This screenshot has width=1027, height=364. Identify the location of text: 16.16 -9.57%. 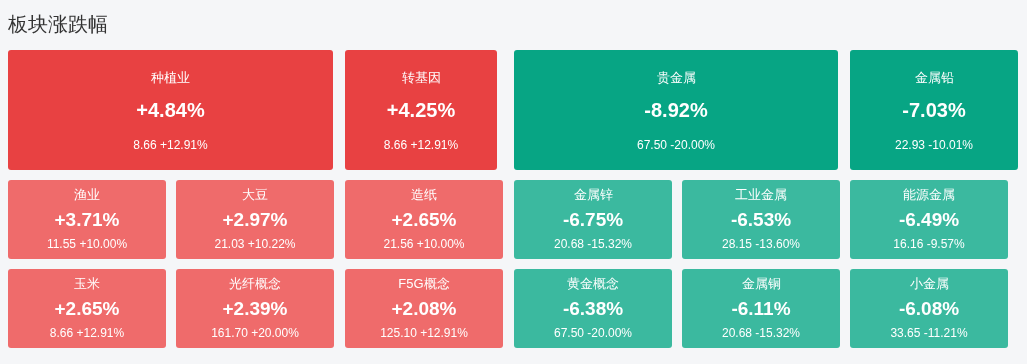
(929, 244).